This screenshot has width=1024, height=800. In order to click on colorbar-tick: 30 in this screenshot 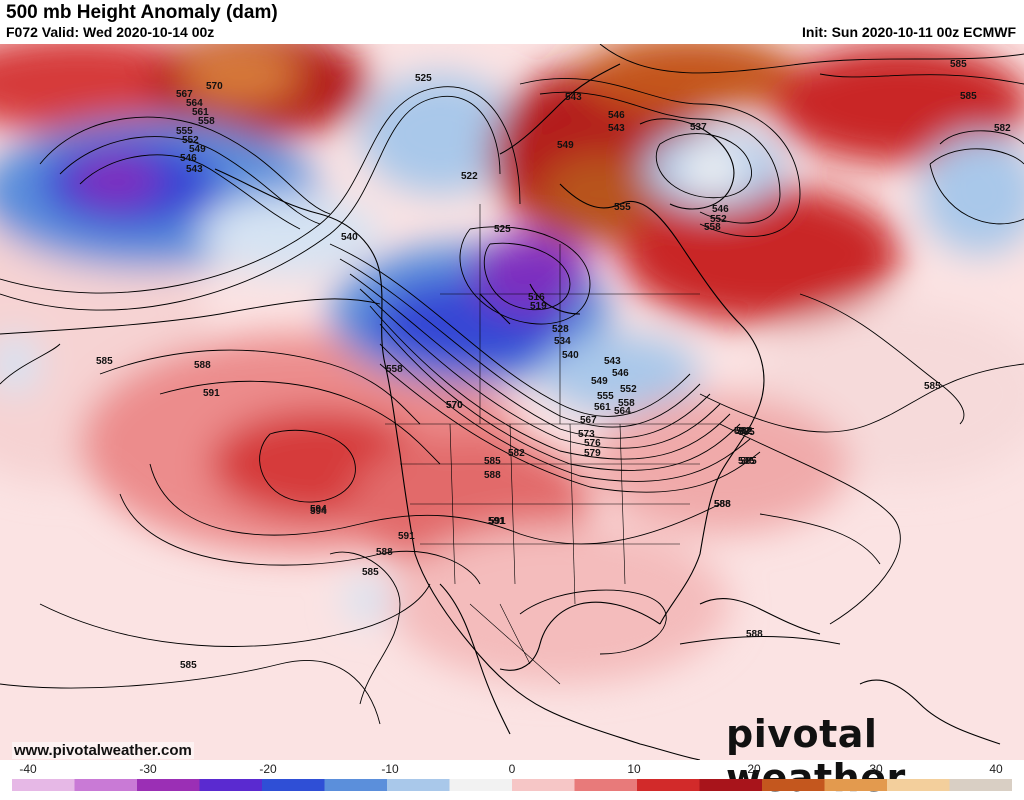, I will do `click(876, 769)`.